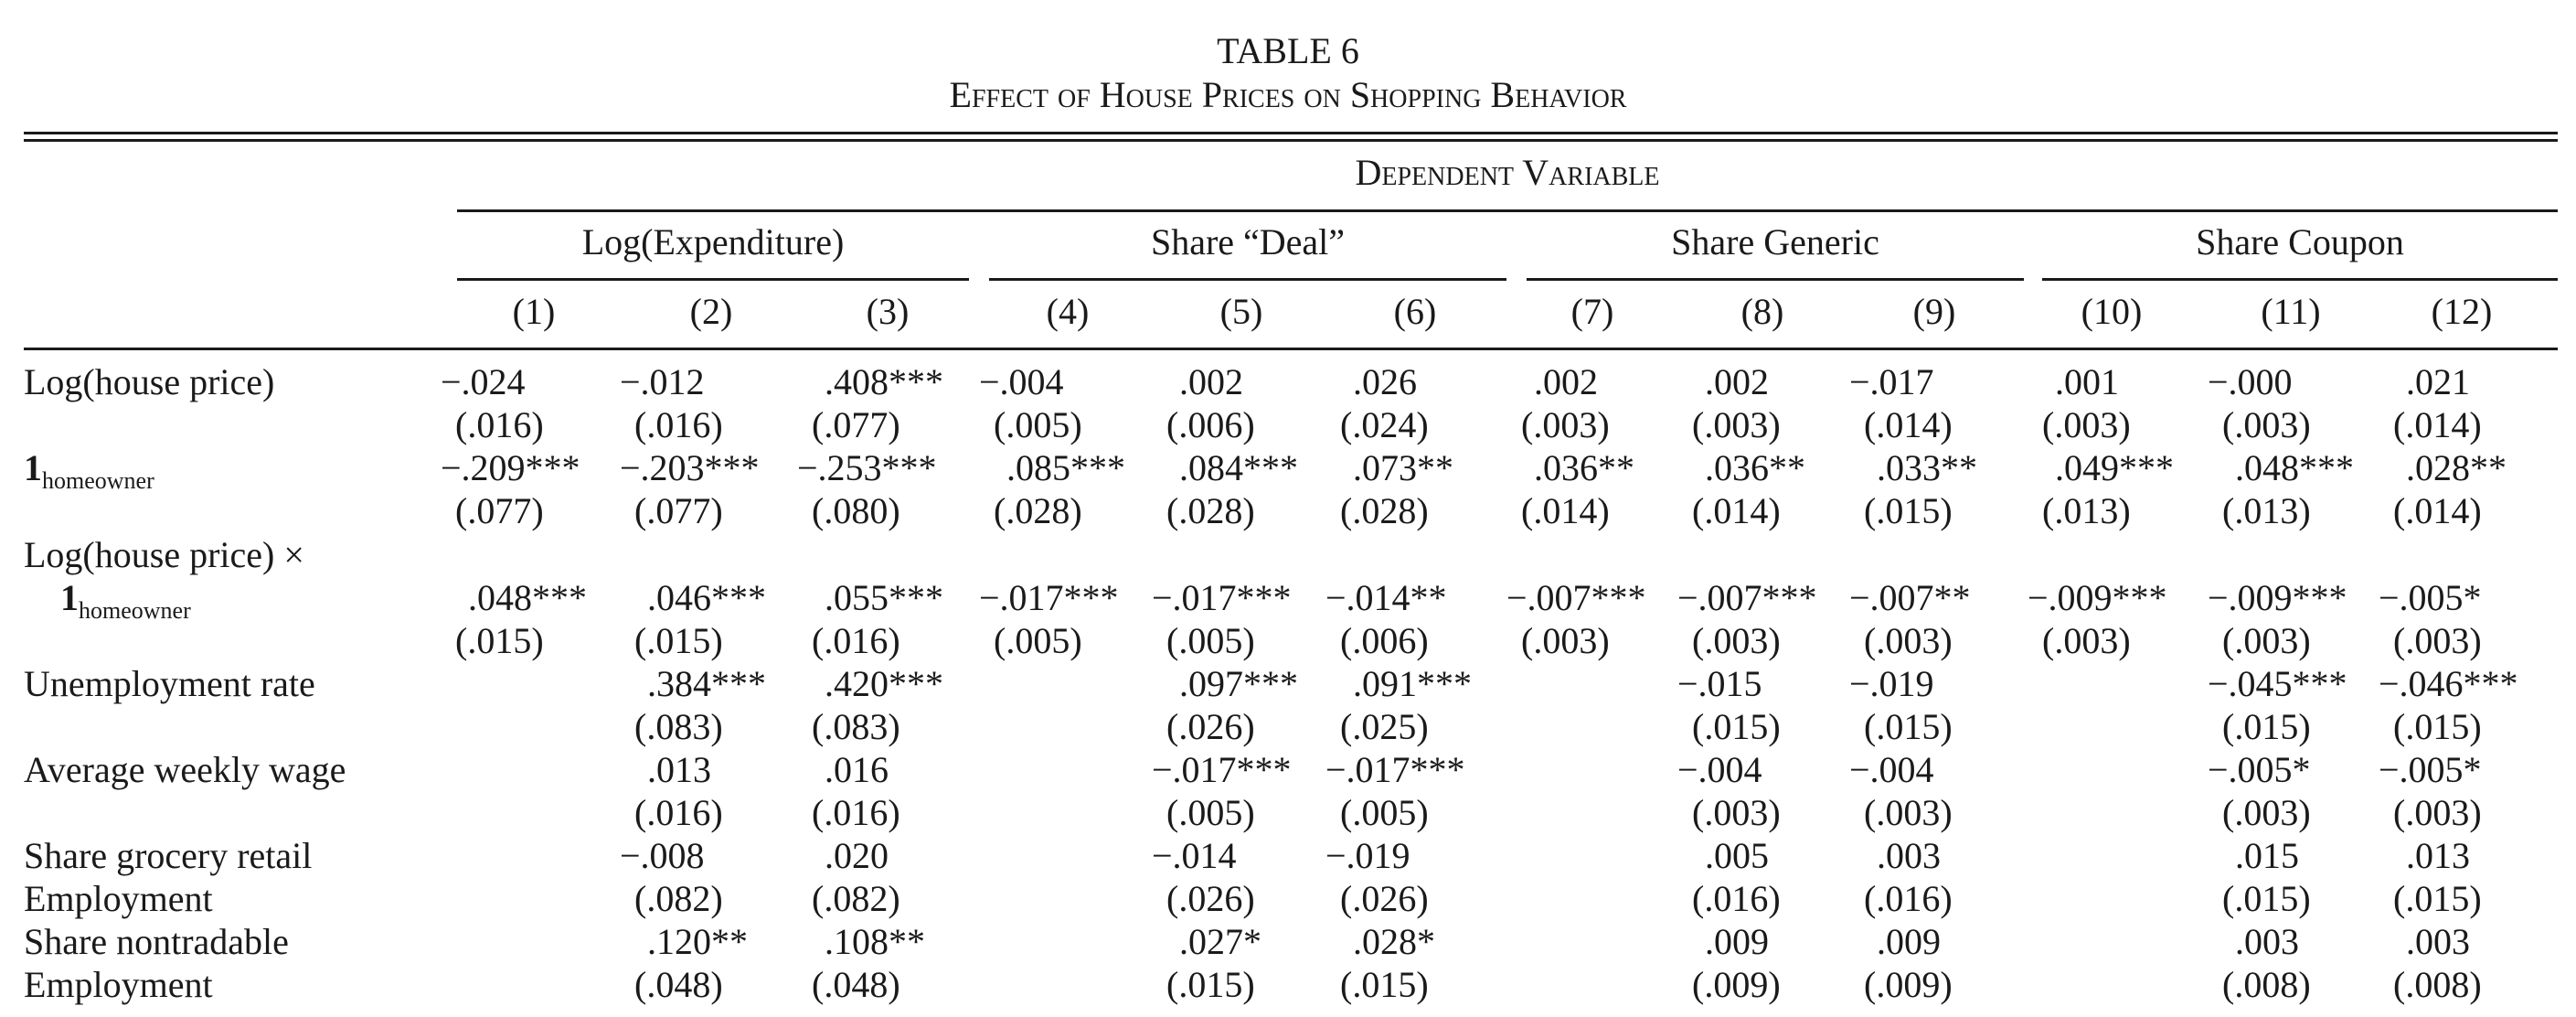 The width and height of the screenshot is (2576, 1017). What do you see at coordinates (2462, 311) in the screenshot?
I see `column-number: (12)` at bounding box center [2462, 311].